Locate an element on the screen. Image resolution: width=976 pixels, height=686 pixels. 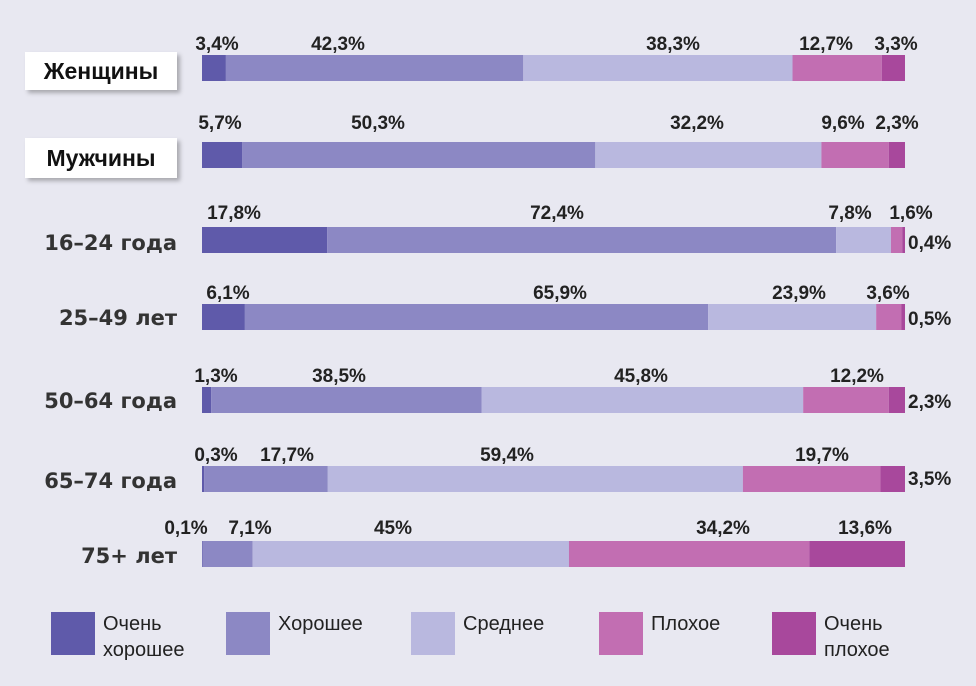
chart-row: 75+ лет 0,1% 7,1% 45% 34,2% 13,6% is located at coordinates (493, 543).